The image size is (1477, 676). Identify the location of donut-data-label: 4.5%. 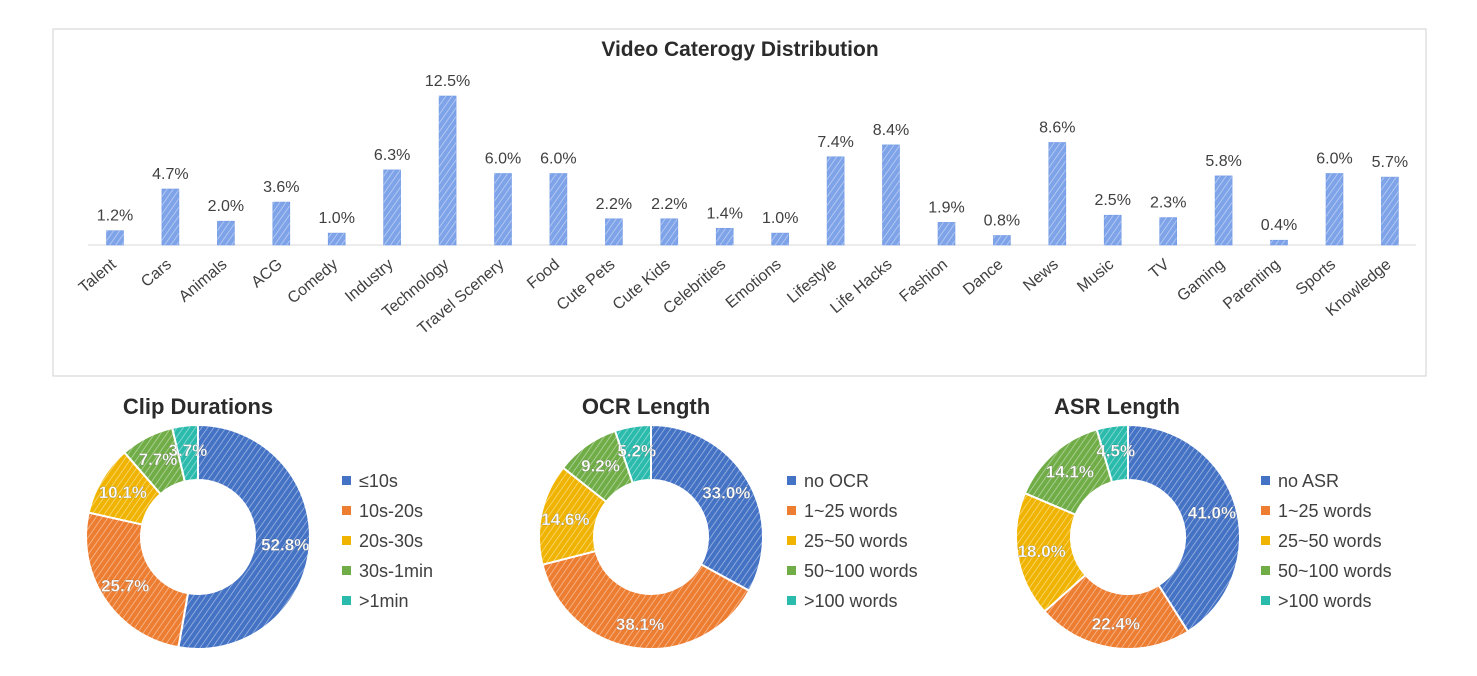
(1115, 450).